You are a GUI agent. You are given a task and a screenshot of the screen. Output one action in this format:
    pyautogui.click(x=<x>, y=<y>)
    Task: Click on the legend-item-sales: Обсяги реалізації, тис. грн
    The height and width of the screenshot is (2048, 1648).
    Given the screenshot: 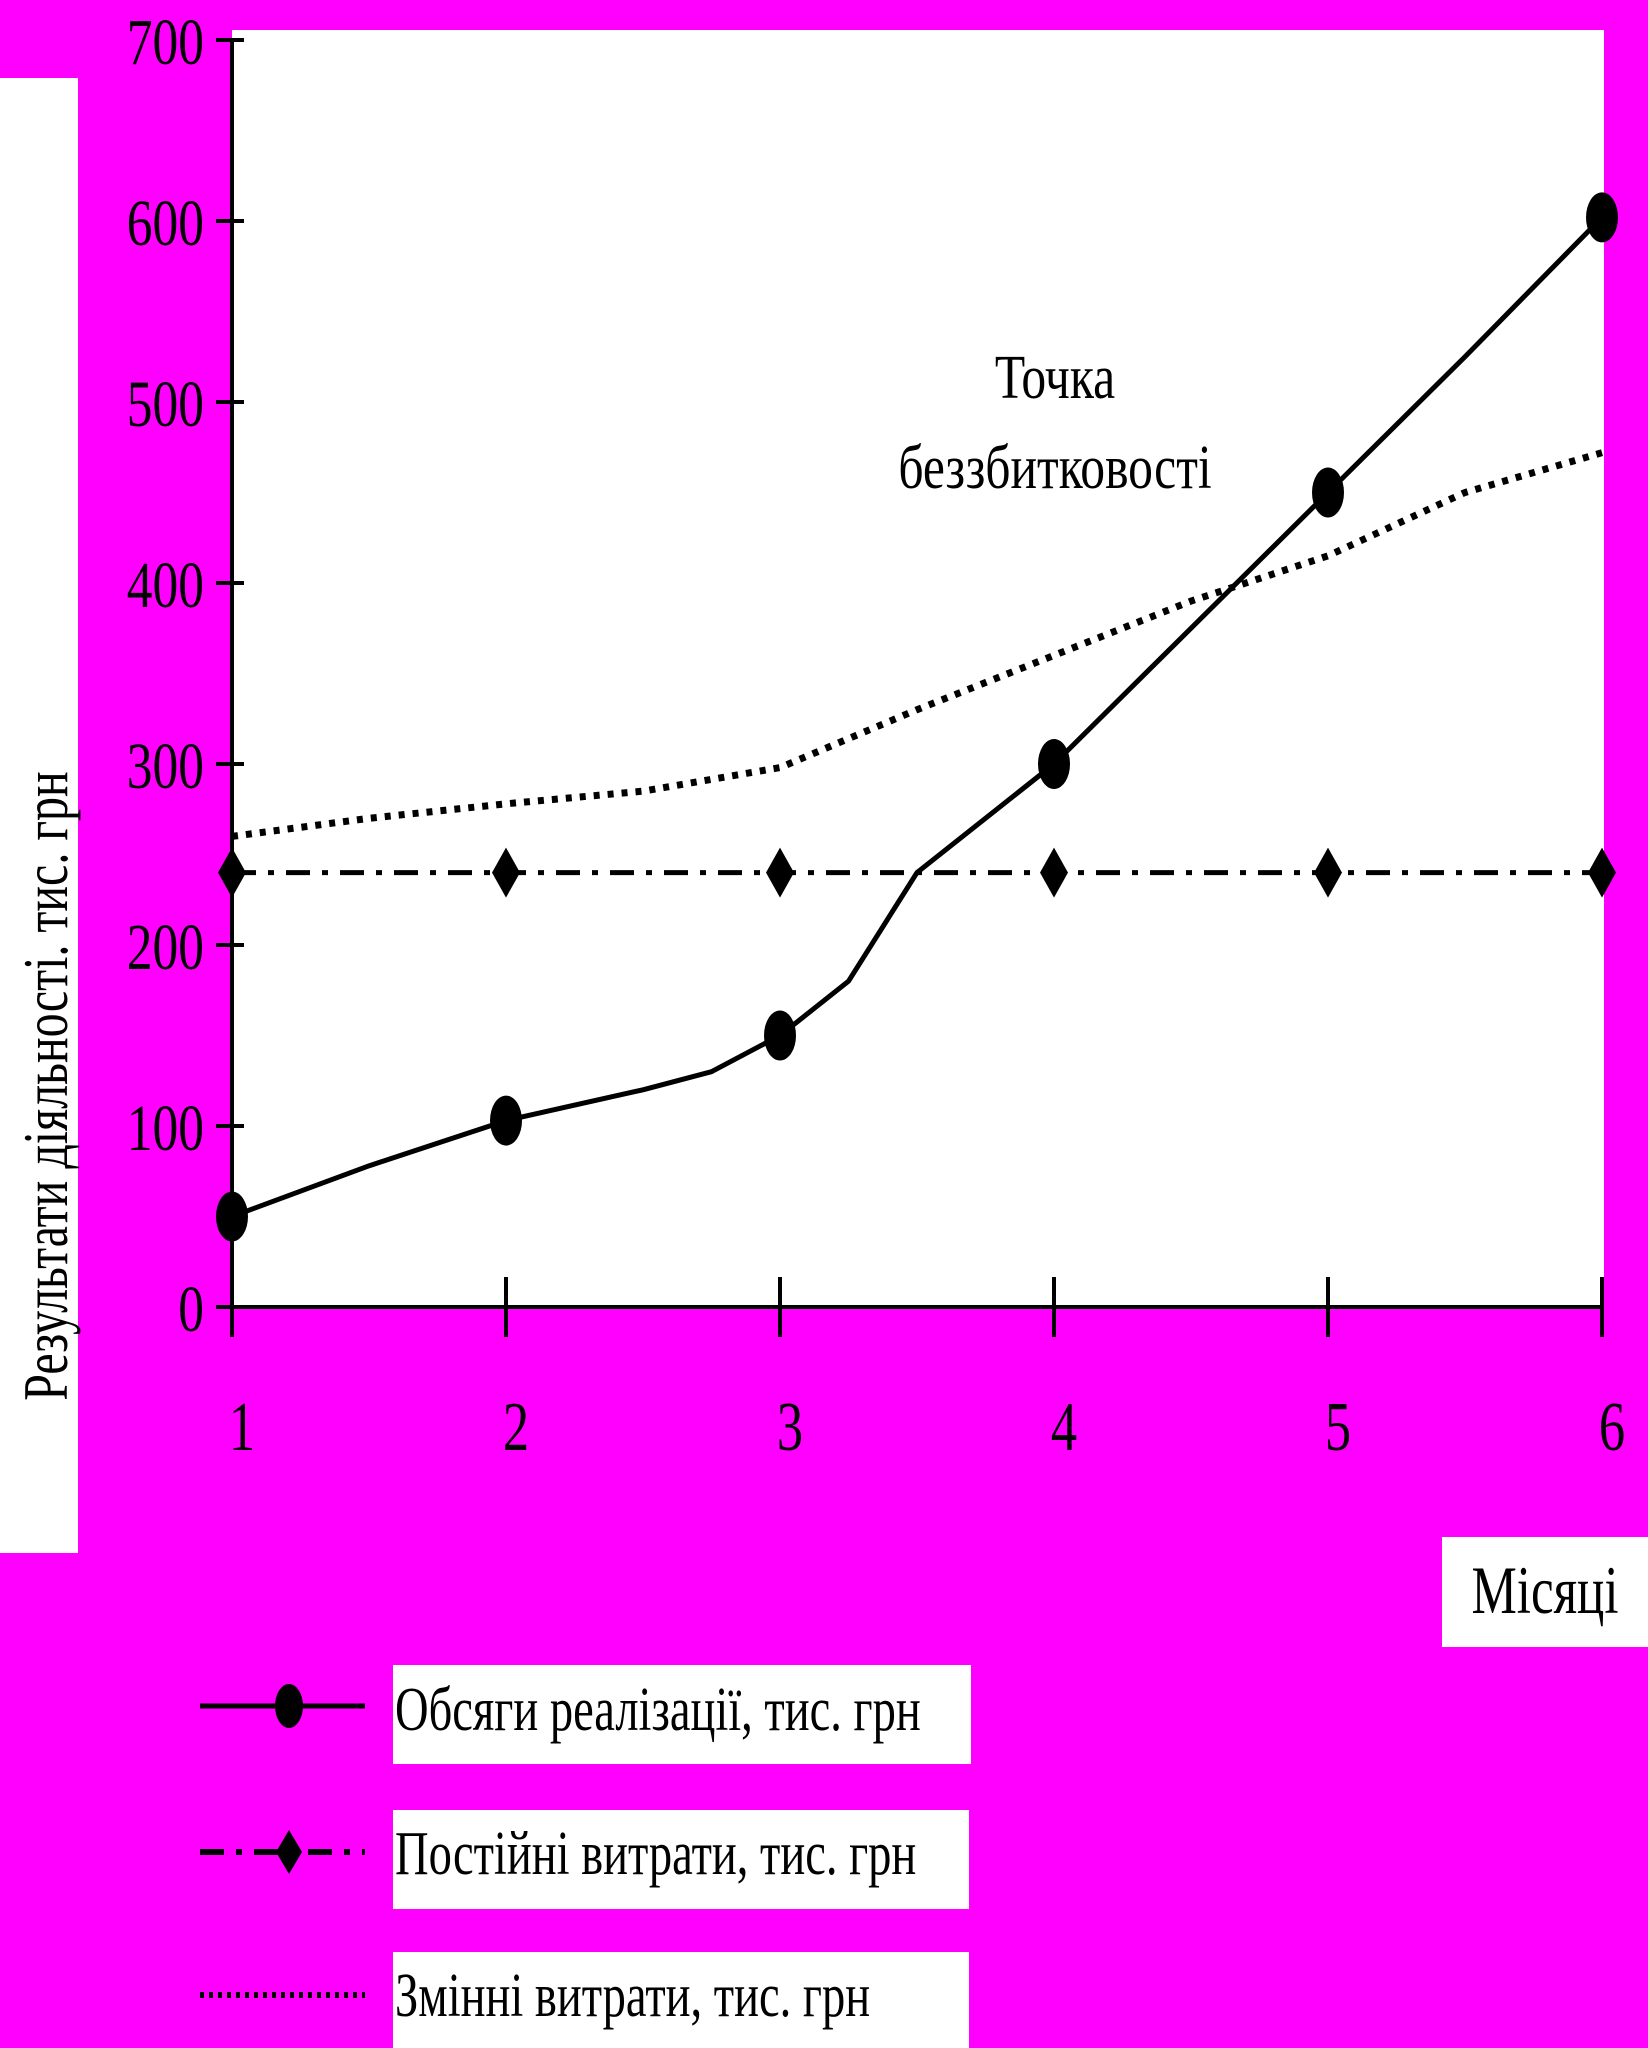 What is the action you would take?
    pyautogui.click(x=560, y=1709)
    